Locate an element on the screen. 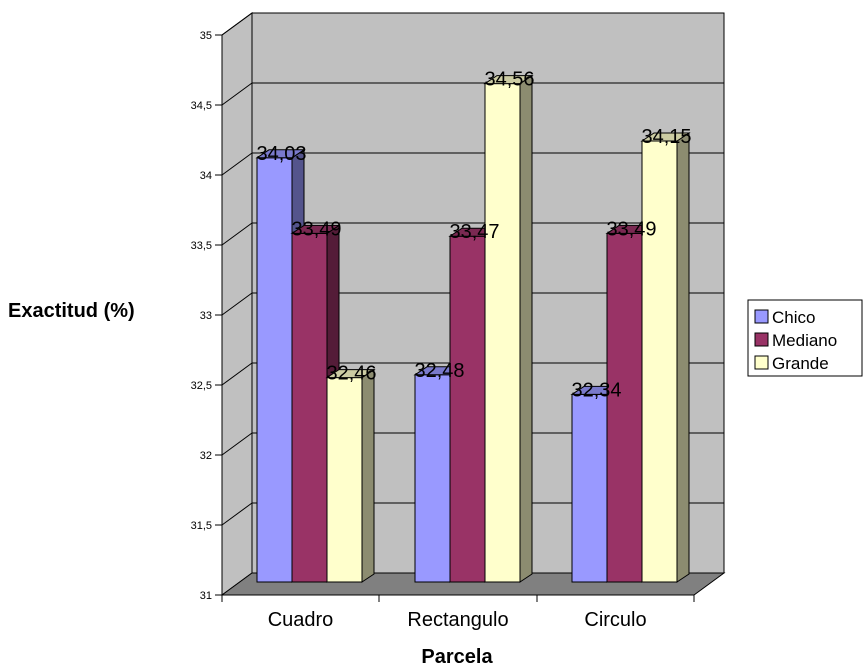 The width and height of the screenshot is (863, 669). bar-mediano-circulo is located at coordinates (624, 407).